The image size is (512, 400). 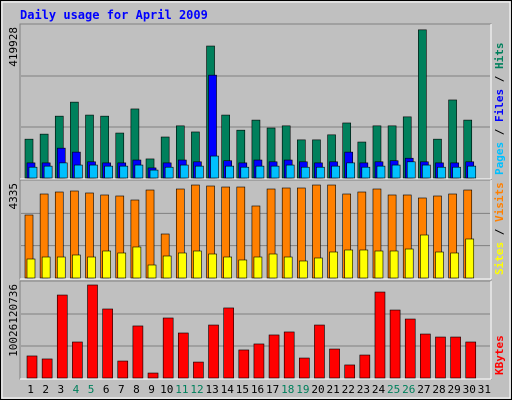 What do you see at coordinates (13, 196) in the screenshot?
I see `y-tick-label: 4335` at bounding box center [13, 196].